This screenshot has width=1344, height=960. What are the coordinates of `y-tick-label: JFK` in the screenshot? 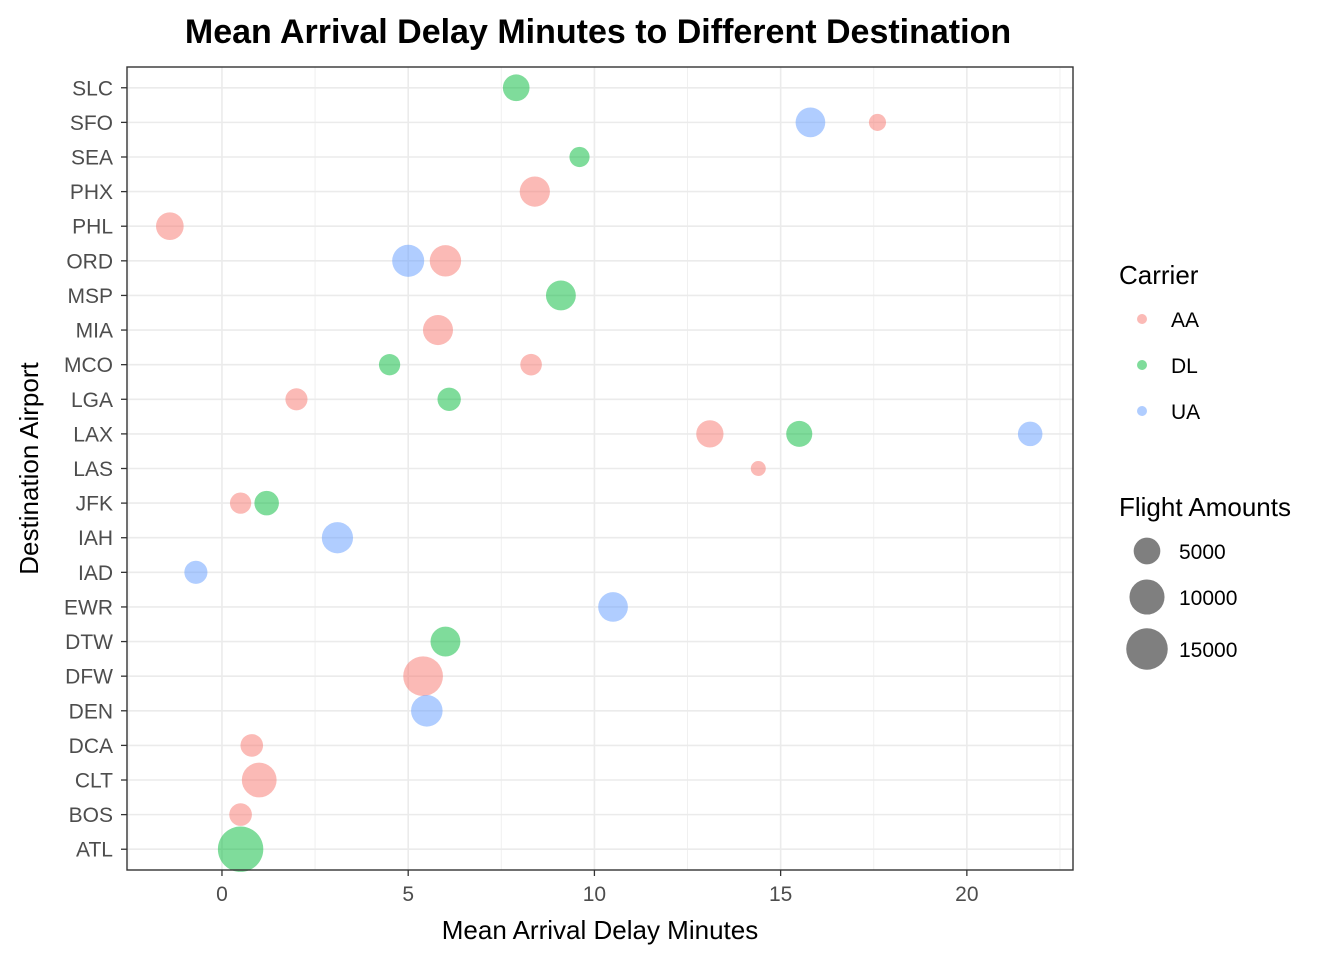 It's located at (94, 504).